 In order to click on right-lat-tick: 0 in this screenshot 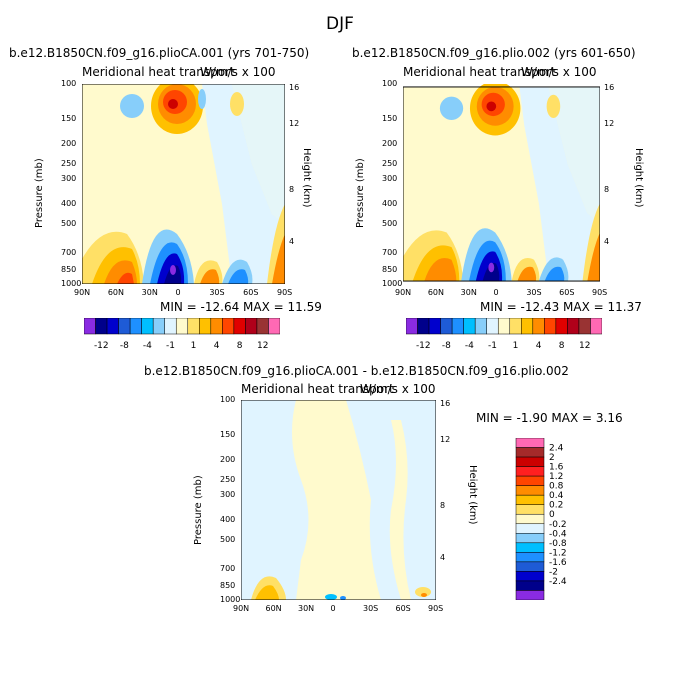, I will do `click(496, 292)`.